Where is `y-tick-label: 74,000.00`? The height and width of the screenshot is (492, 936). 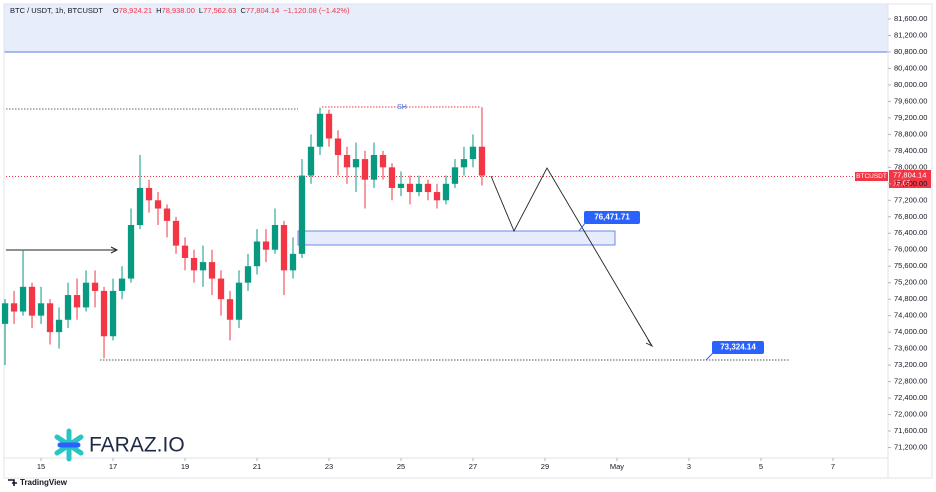
y-tick-label: 74,000.00 is located at coordinates (910, 331).